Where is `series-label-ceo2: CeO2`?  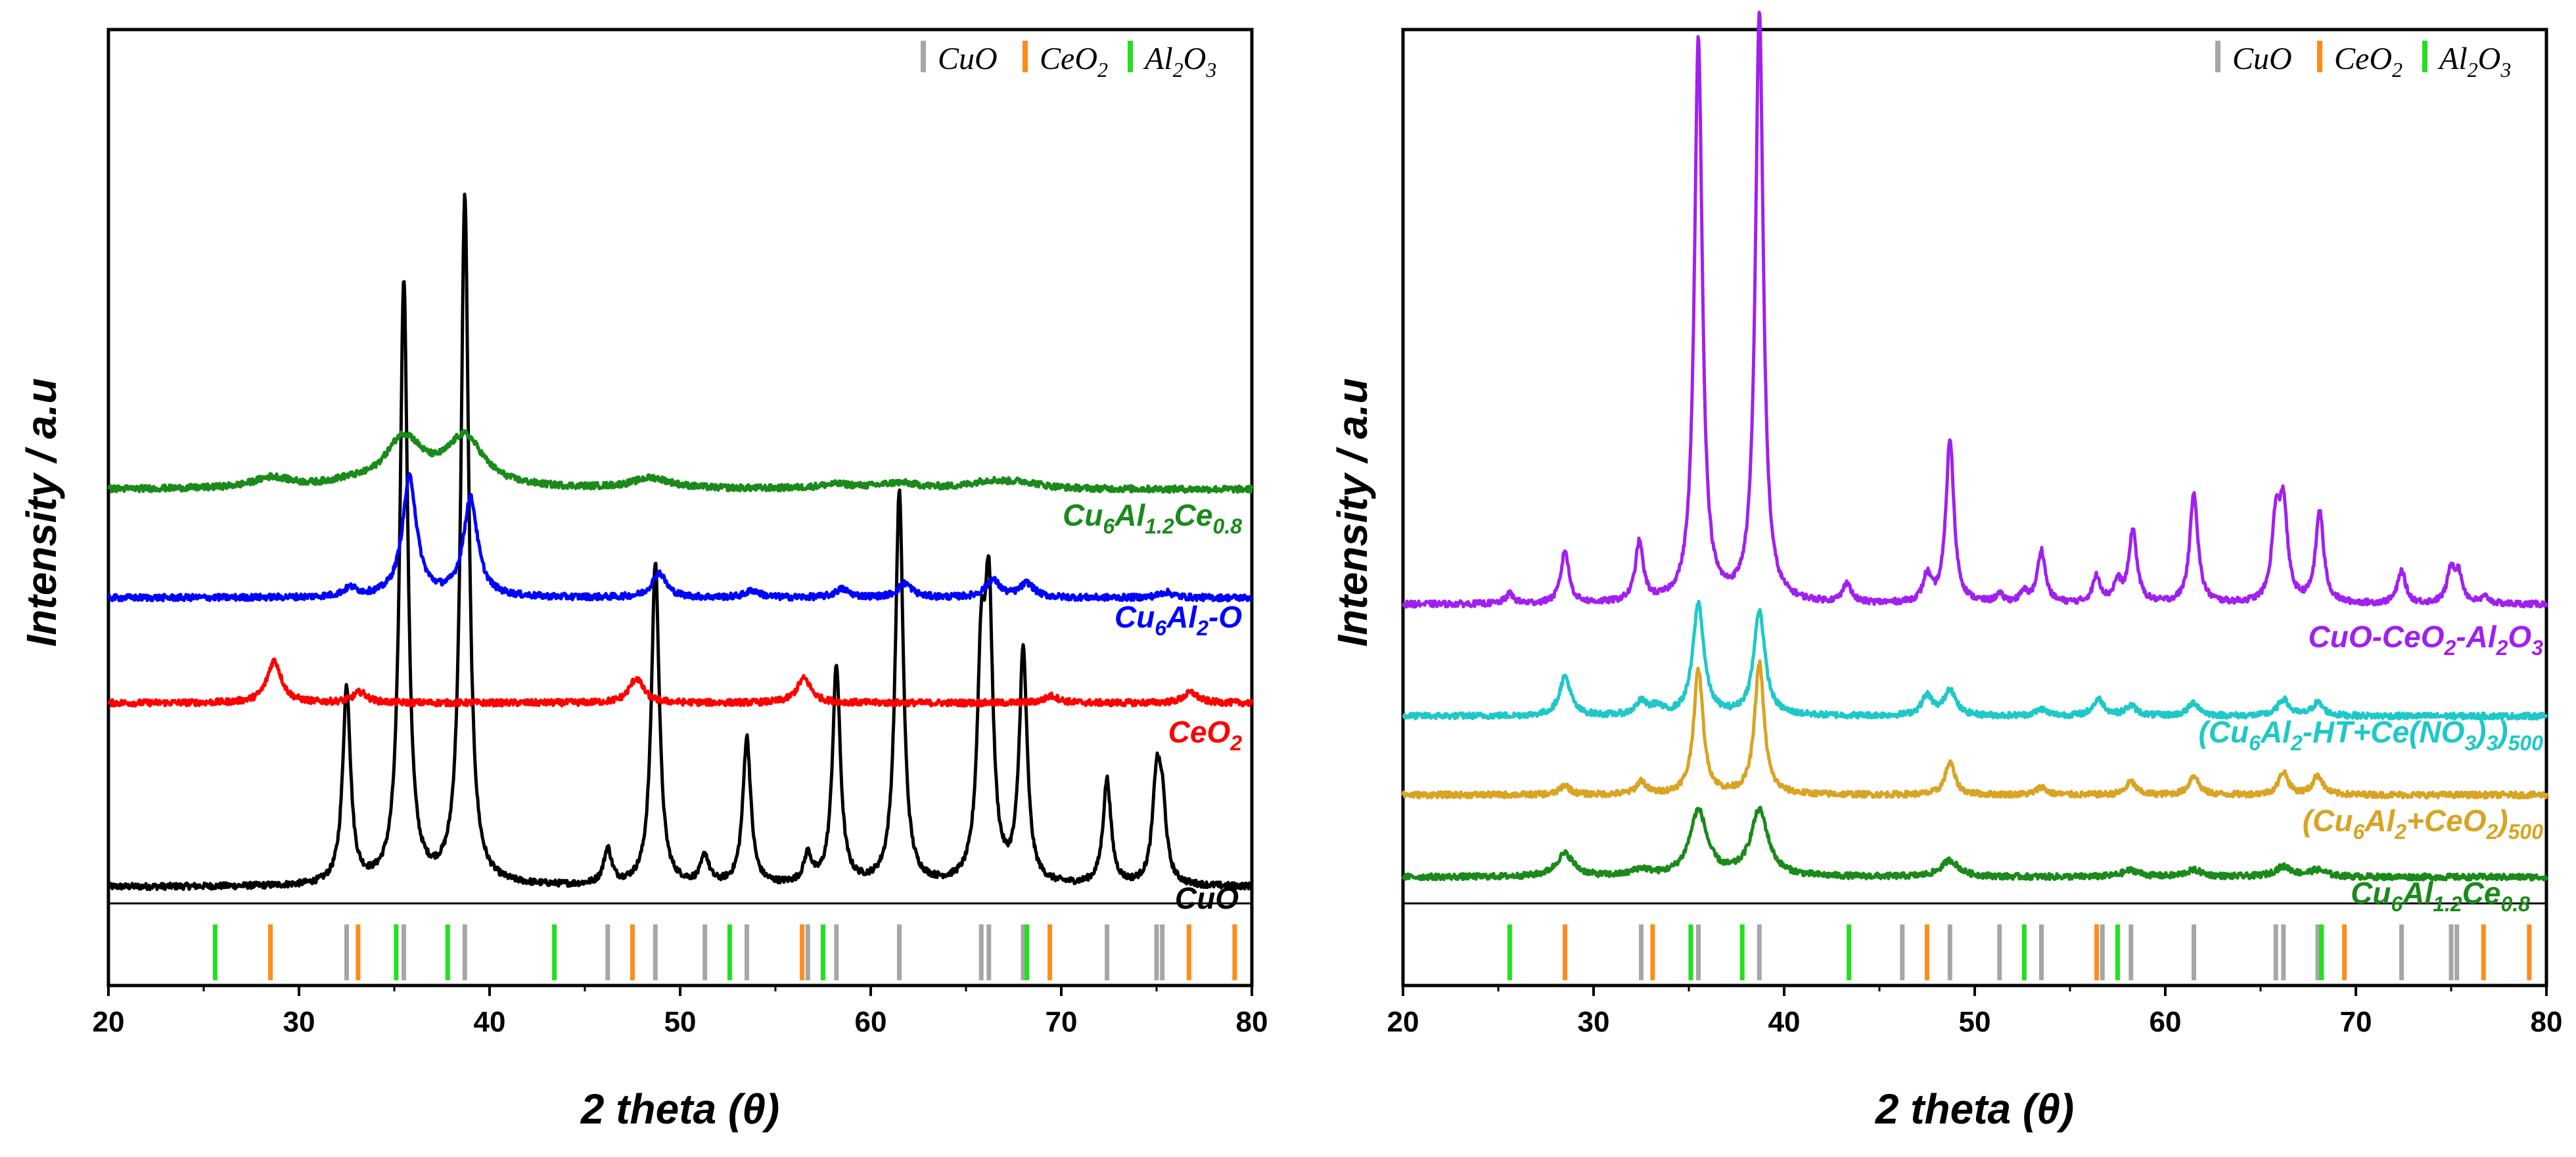
series-label-ceo2: CeO2 is located at coordinates (1205, 735).